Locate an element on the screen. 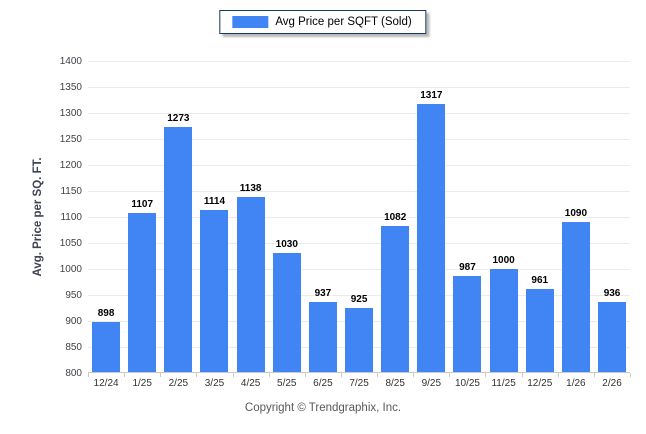 This screenshot has height=434, width=646. bar-slot: 961 is located at coordinates (540, 217).